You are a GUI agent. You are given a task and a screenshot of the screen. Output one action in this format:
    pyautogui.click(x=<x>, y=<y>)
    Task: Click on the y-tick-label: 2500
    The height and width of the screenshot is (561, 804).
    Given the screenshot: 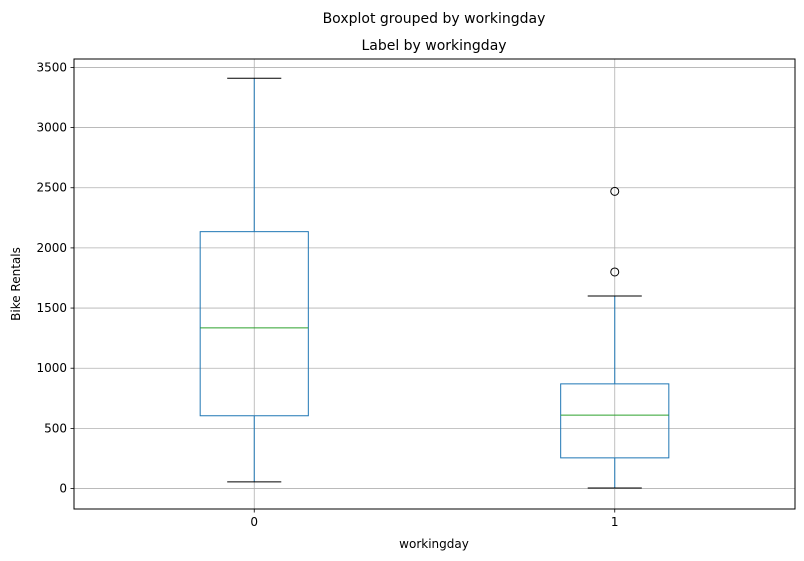 What is the action you would take?
    pyautogui.click(x=51, y=188)
    